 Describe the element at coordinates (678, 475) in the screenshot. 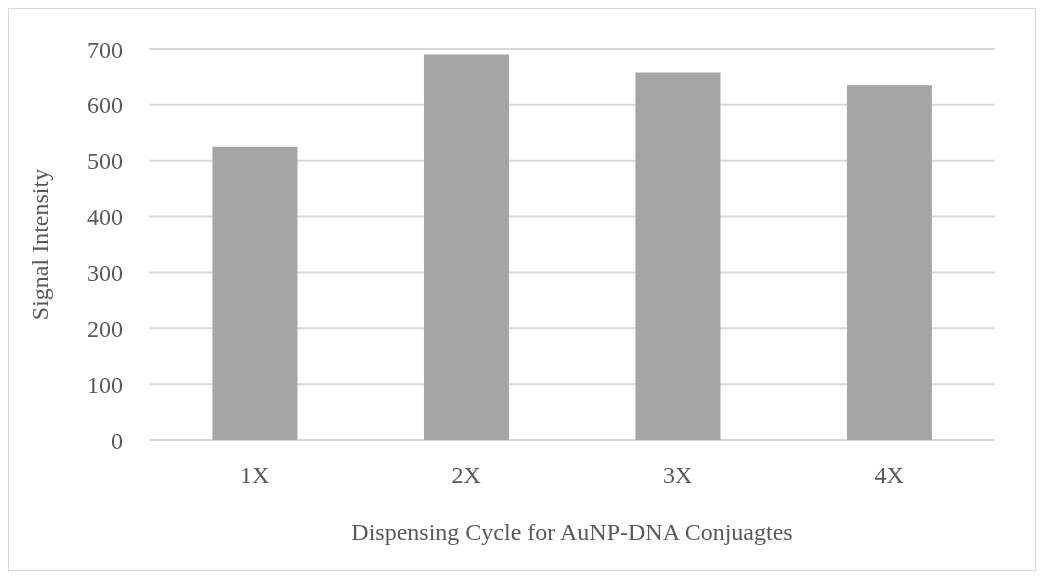

I see `x-tick-label: 3X` at that location.